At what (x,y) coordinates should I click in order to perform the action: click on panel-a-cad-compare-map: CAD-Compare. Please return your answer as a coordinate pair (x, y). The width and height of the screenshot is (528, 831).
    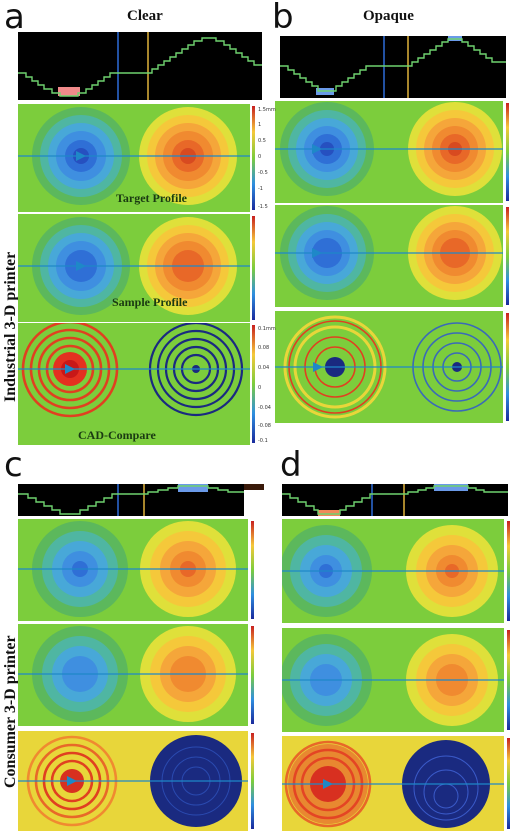
    Looking at the image, I should click on (140, 384).